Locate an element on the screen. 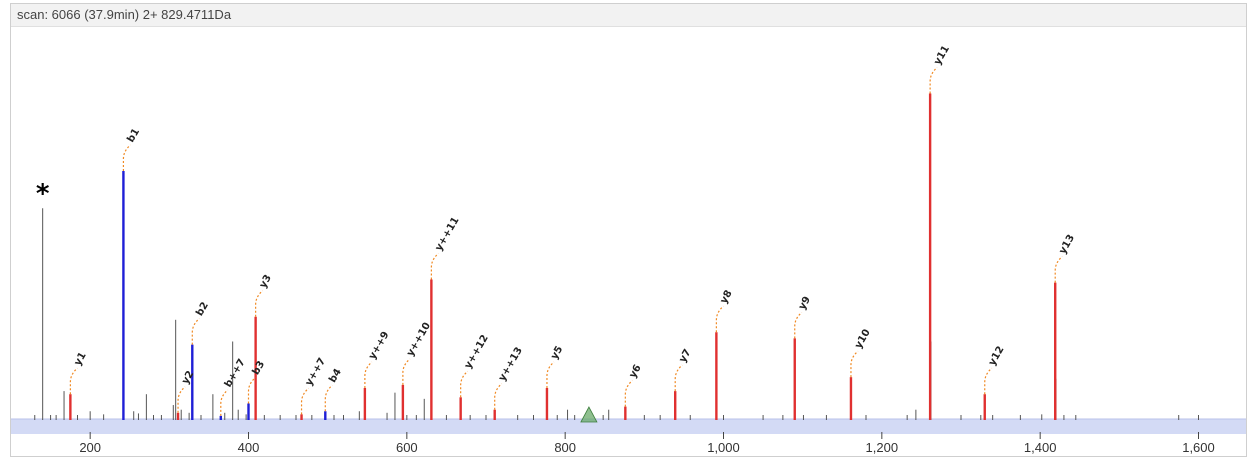 Image resolution: width=1250 pixels, height=462 pixels. y-ion-label: y10 is located at coordinates (863, 338).